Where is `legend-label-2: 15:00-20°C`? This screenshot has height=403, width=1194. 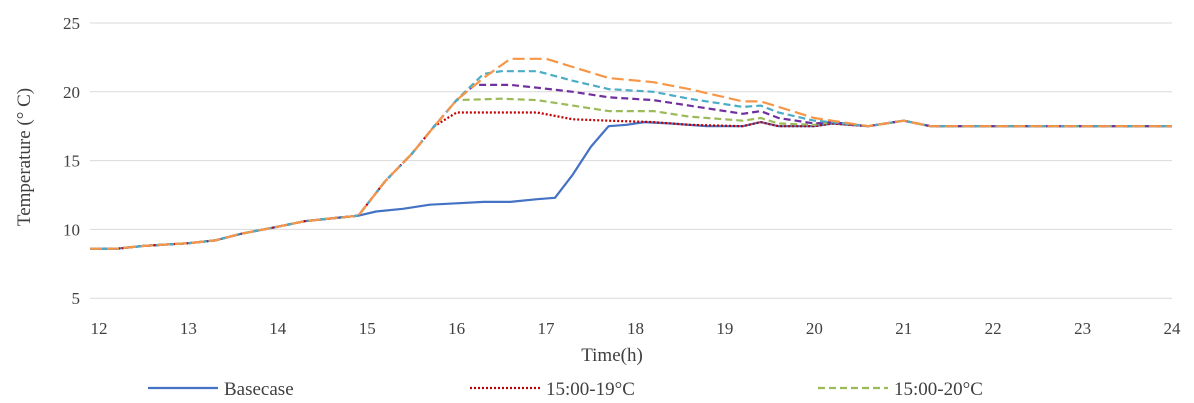 legend-label-2: 15:00-20°C is located at coordinates (938, 389).